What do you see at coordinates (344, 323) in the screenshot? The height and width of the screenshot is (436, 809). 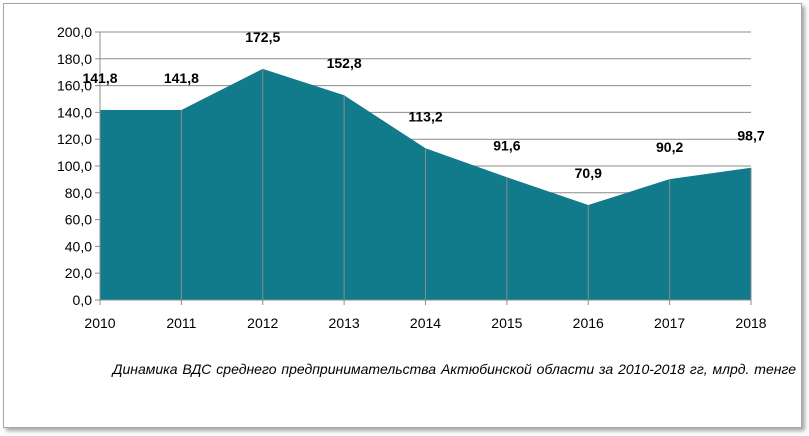 I see `x-tick-label: 2013` at bounding box center [344, 323].